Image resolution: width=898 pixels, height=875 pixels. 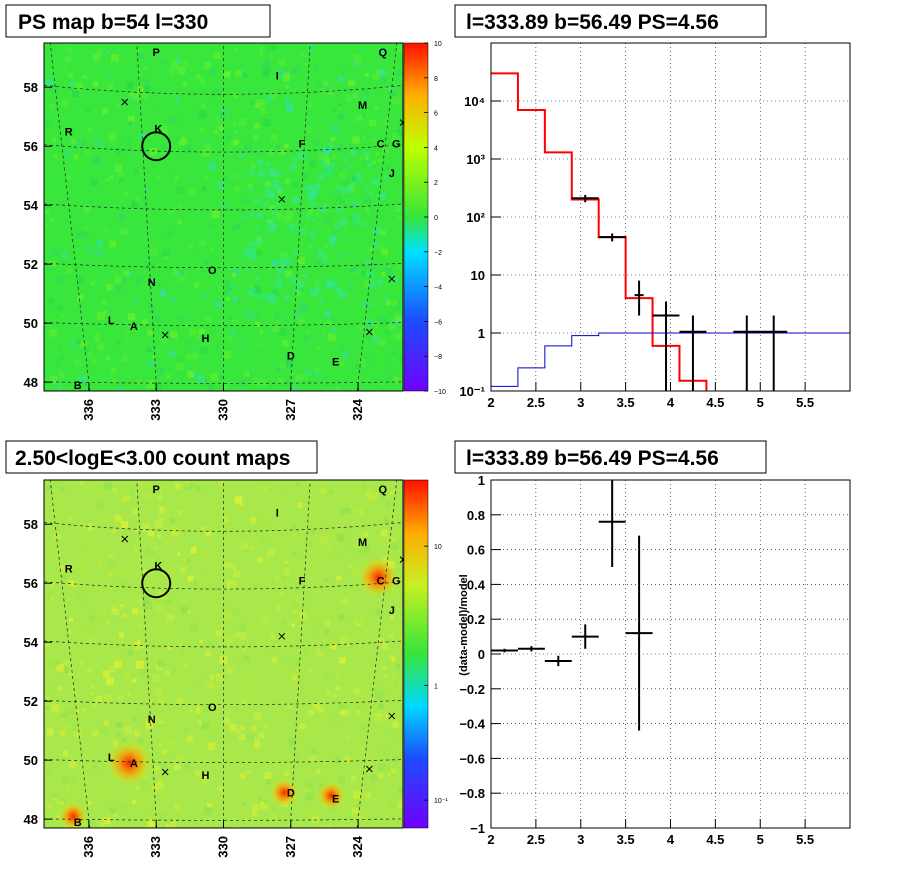 What do you see at coordinates (152, 458) in the screenshot?
I see `count-map-title: 2.50<logE<3.00 count maps` at bounding box center [152, 458].